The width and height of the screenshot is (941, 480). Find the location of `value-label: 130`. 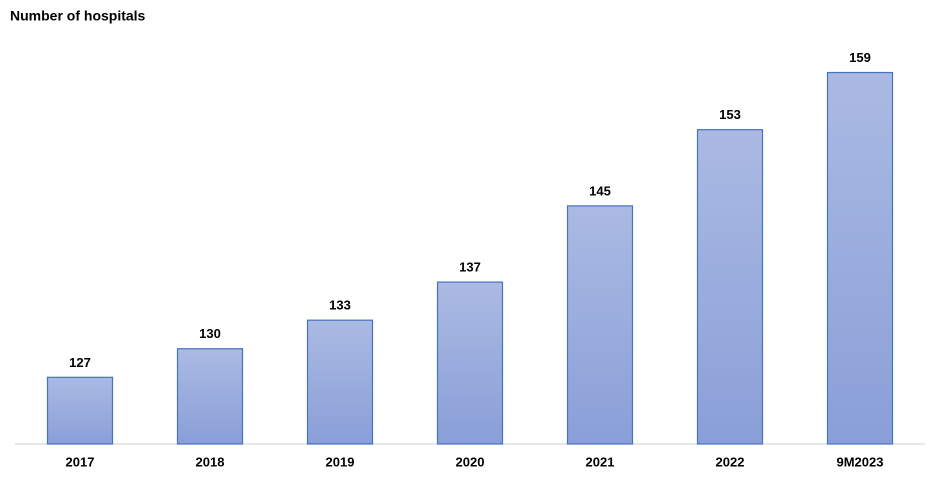

value-label: 130 is located at coordinates (210, 333).